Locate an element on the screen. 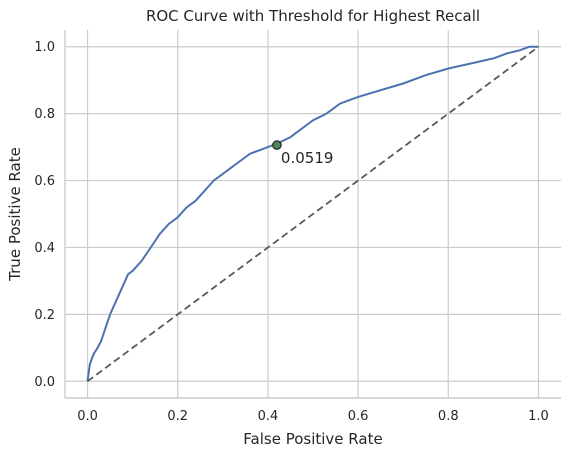  x-tick-label-0: 0.0 is located at coordinates (87, 416).